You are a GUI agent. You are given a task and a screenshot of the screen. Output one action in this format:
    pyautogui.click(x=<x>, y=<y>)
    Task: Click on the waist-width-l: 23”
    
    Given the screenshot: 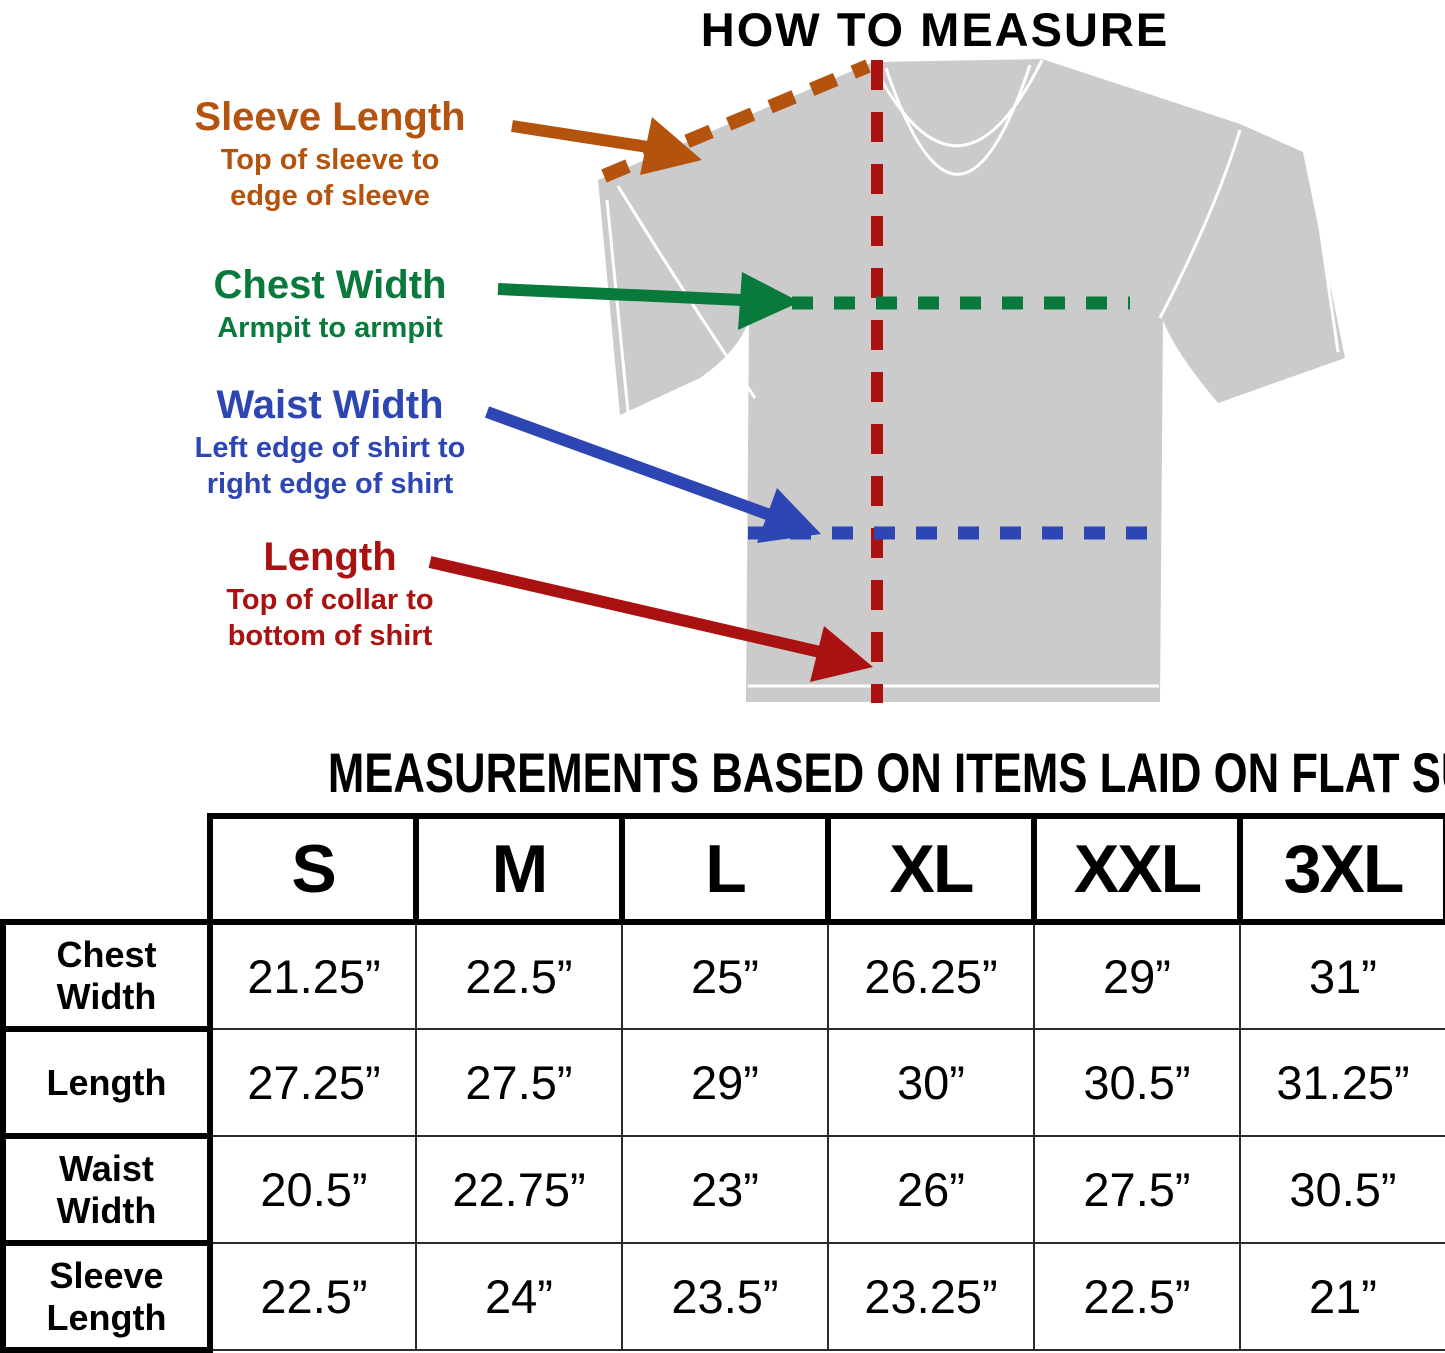 What is the action you would take?
    pyautogui.click(x=725, y=1189)
    